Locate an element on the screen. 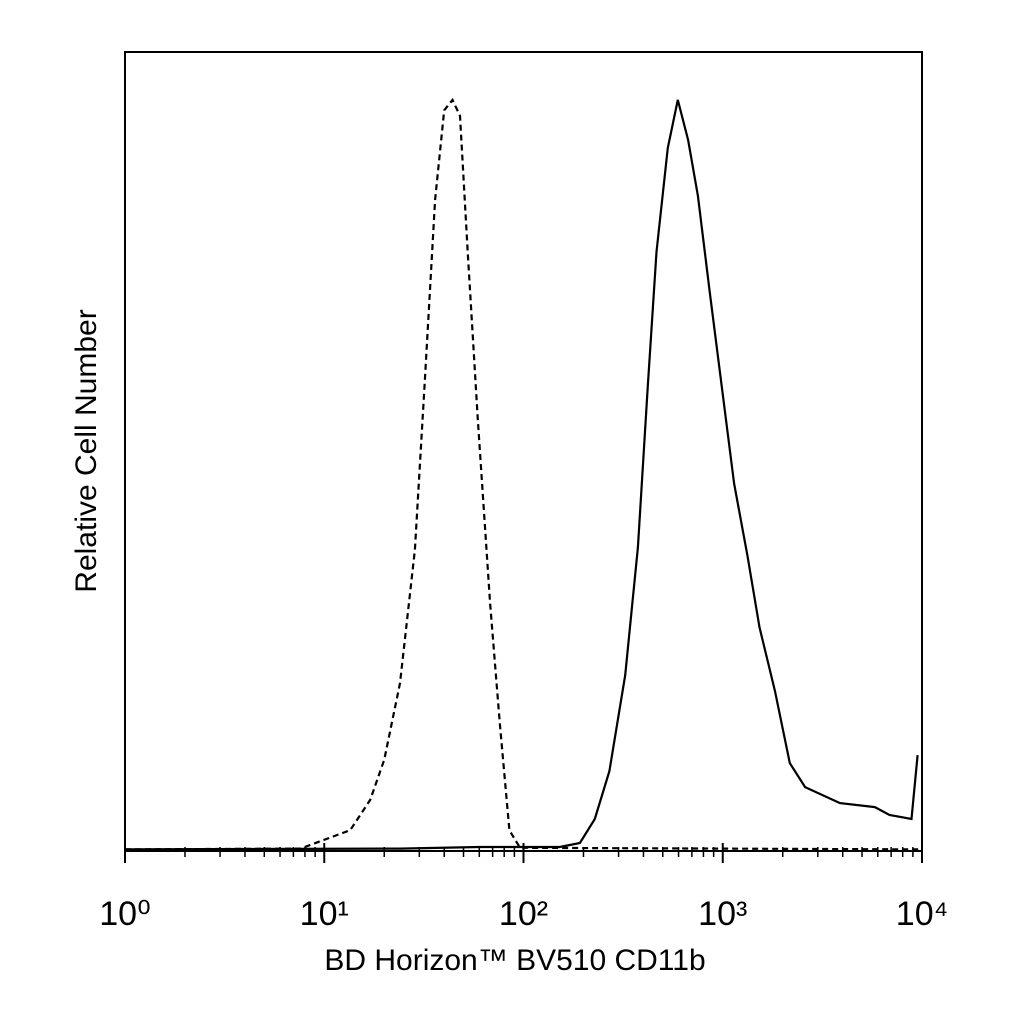 This screenshot has width=1024, height=1029. x-tick-label: 10² is located at coordinates (523, 914).